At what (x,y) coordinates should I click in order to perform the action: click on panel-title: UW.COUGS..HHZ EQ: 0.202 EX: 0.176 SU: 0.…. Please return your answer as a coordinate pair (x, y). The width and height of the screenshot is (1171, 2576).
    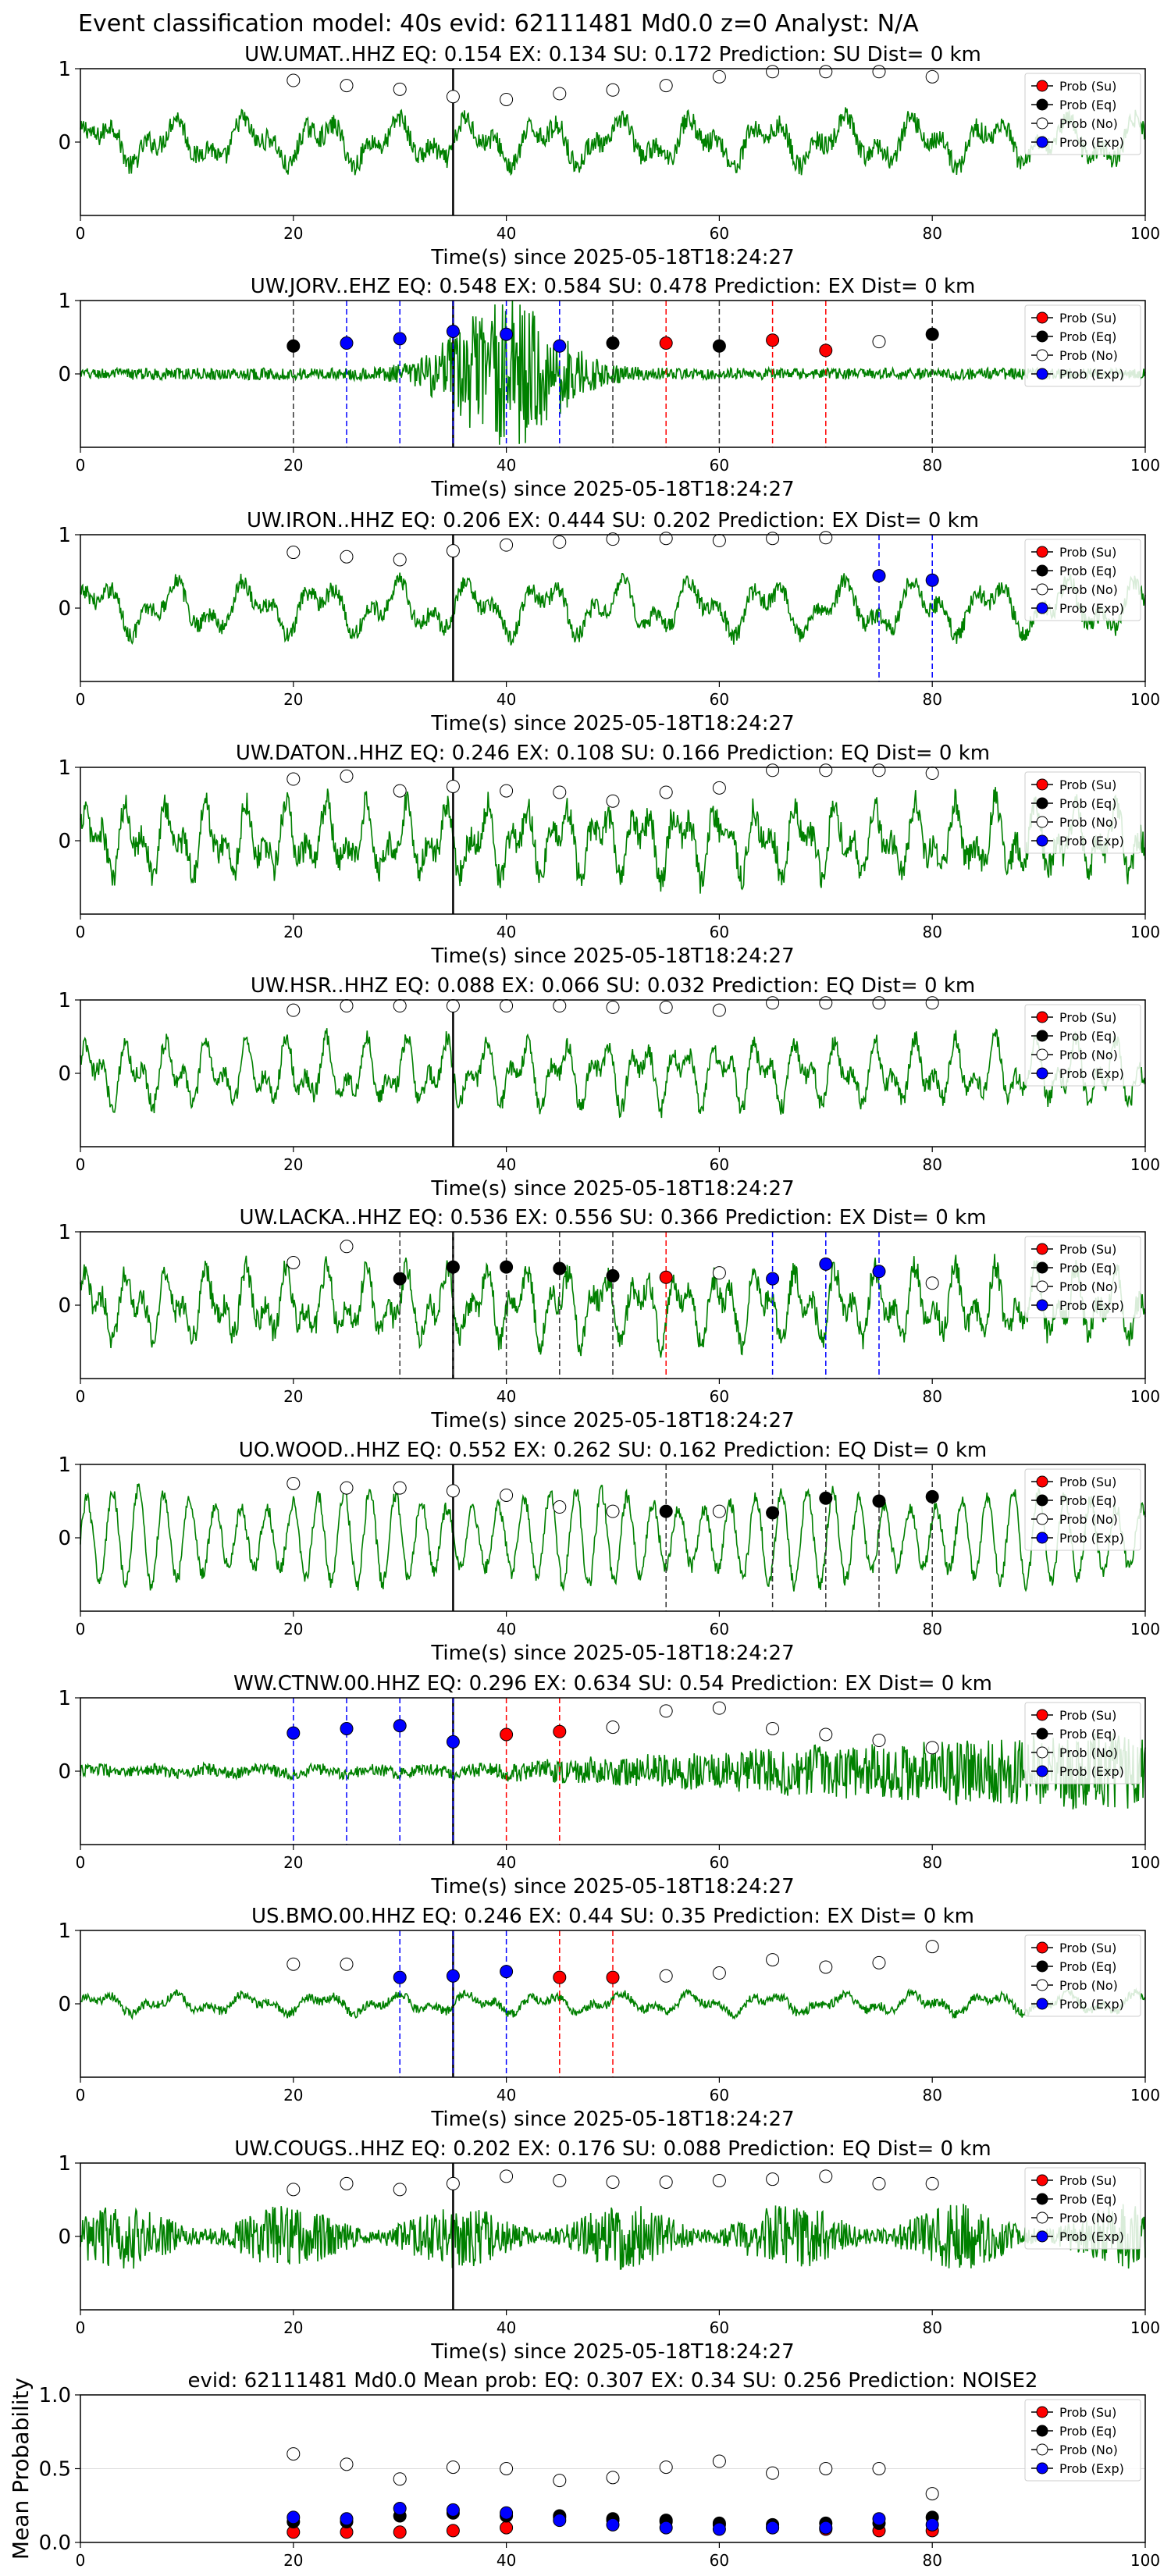
    Looking at the image, I should click on (612, 2149).